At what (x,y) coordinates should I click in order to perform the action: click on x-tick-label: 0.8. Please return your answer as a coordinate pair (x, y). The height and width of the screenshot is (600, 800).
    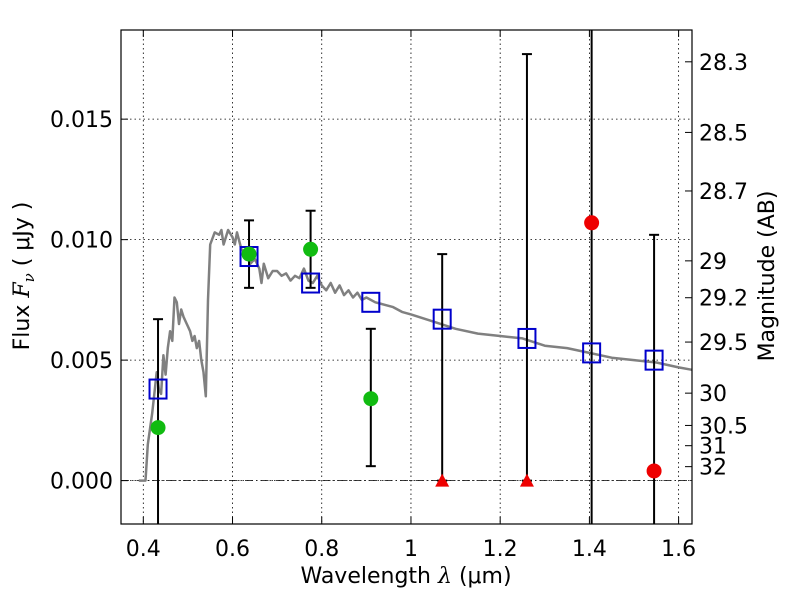
    Looking at the image, I should click on (321, 549).